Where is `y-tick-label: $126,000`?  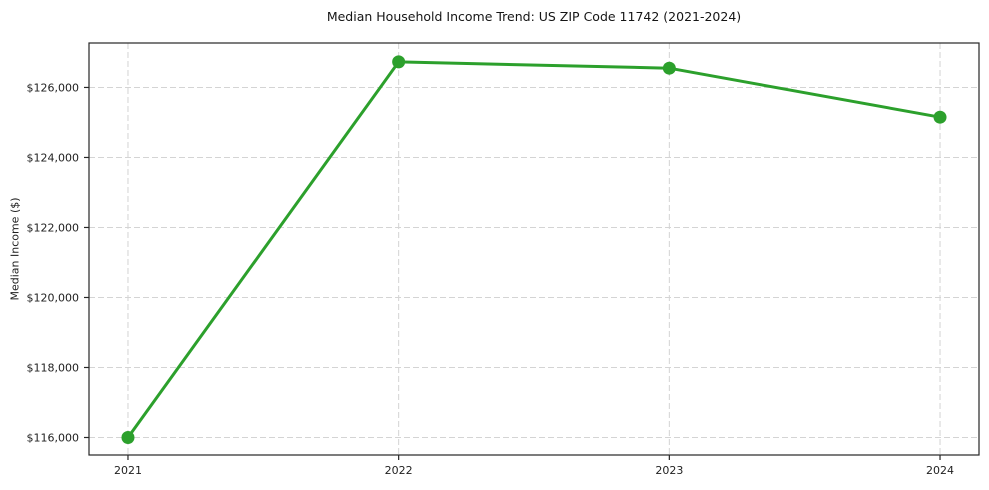
y-tick-label: $126,000 is located at coordinates (53, 87).